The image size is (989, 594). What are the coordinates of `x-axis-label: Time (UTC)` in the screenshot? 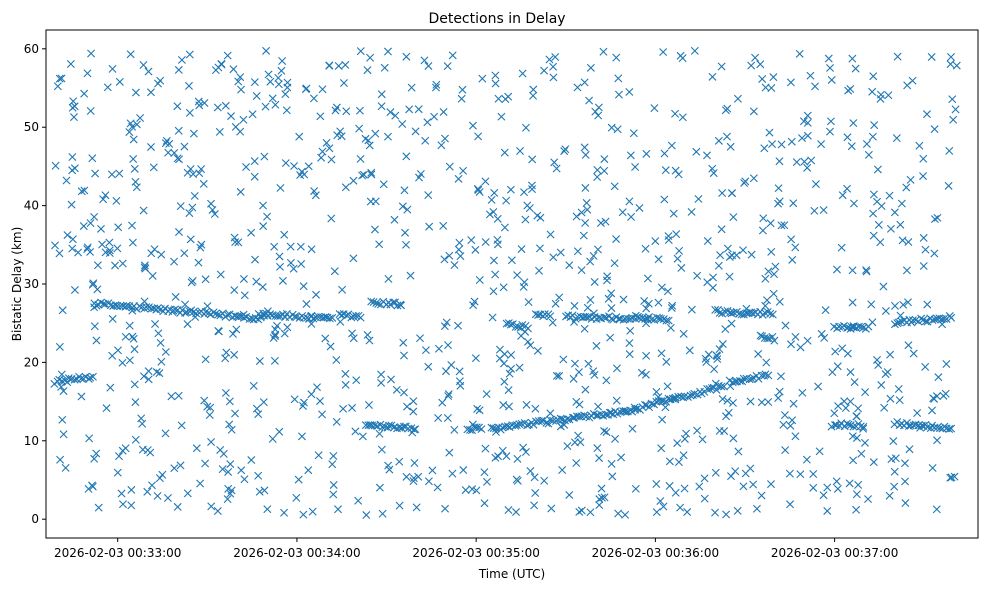 It's located at (511, 574).